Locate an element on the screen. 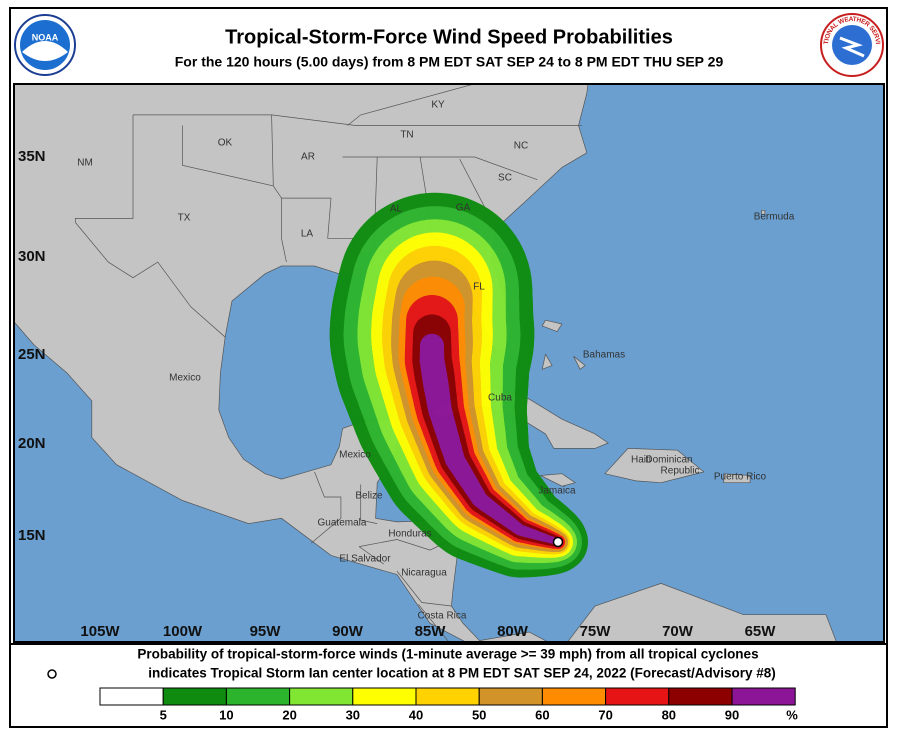 The image size is (897, 738). legend-tick-label: 5 is located at coordinates (163, 714).